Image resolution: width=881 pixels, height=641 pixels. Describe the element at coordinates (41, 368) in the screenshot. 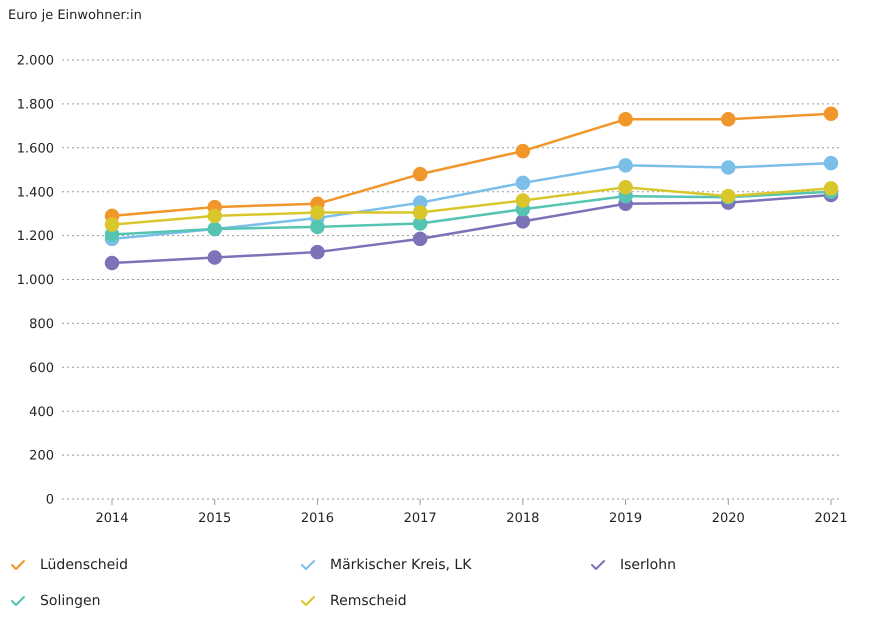

I see `y-tick-label: 600` at that location.